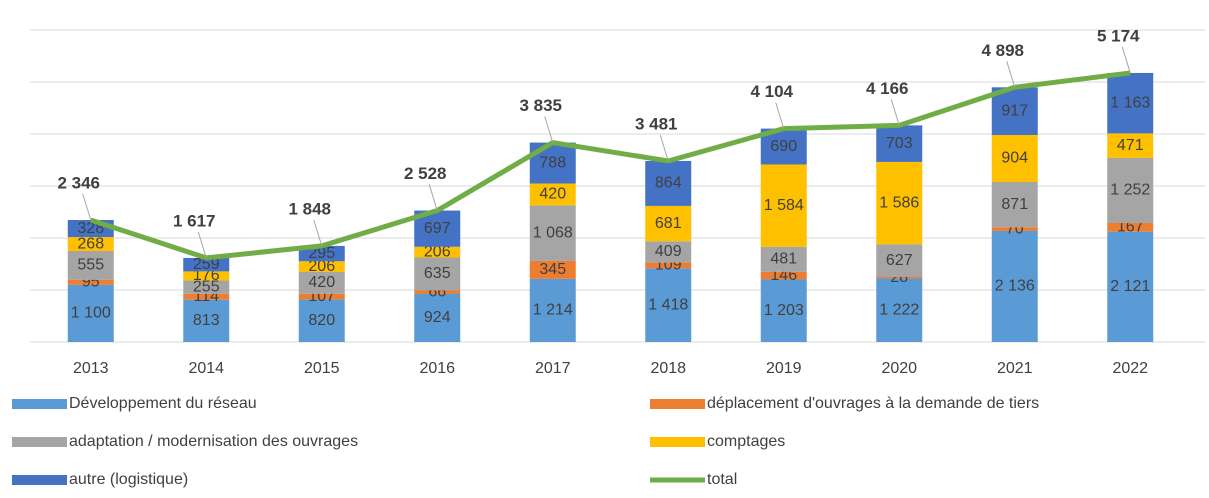  I want to click on data-label: 681, so click(668, 223).